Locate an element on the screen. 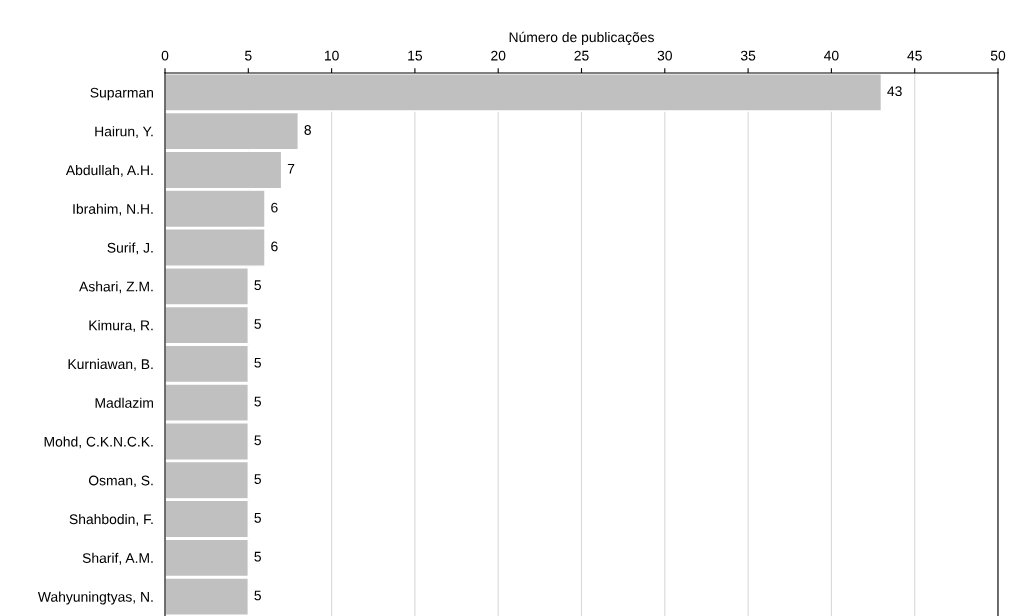 The width and height of the screenshot is (1010, 616). y-tick-label: Shahbodin, F. is located at coordinates (111, 520).